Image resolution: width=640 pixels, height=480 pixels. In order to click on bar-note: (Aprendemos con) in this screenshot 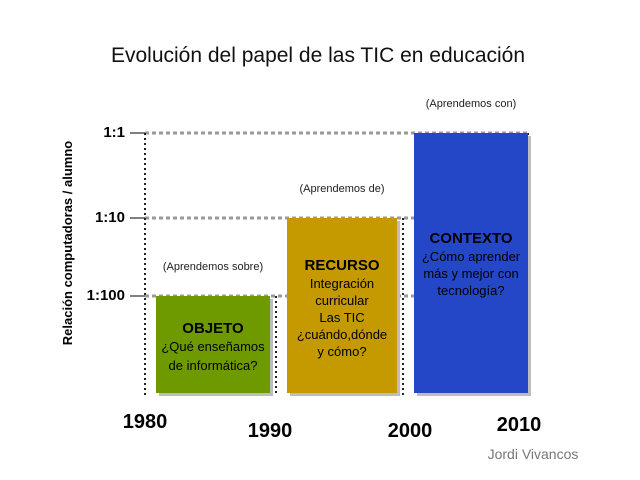, I will do `click(471, 104)`.